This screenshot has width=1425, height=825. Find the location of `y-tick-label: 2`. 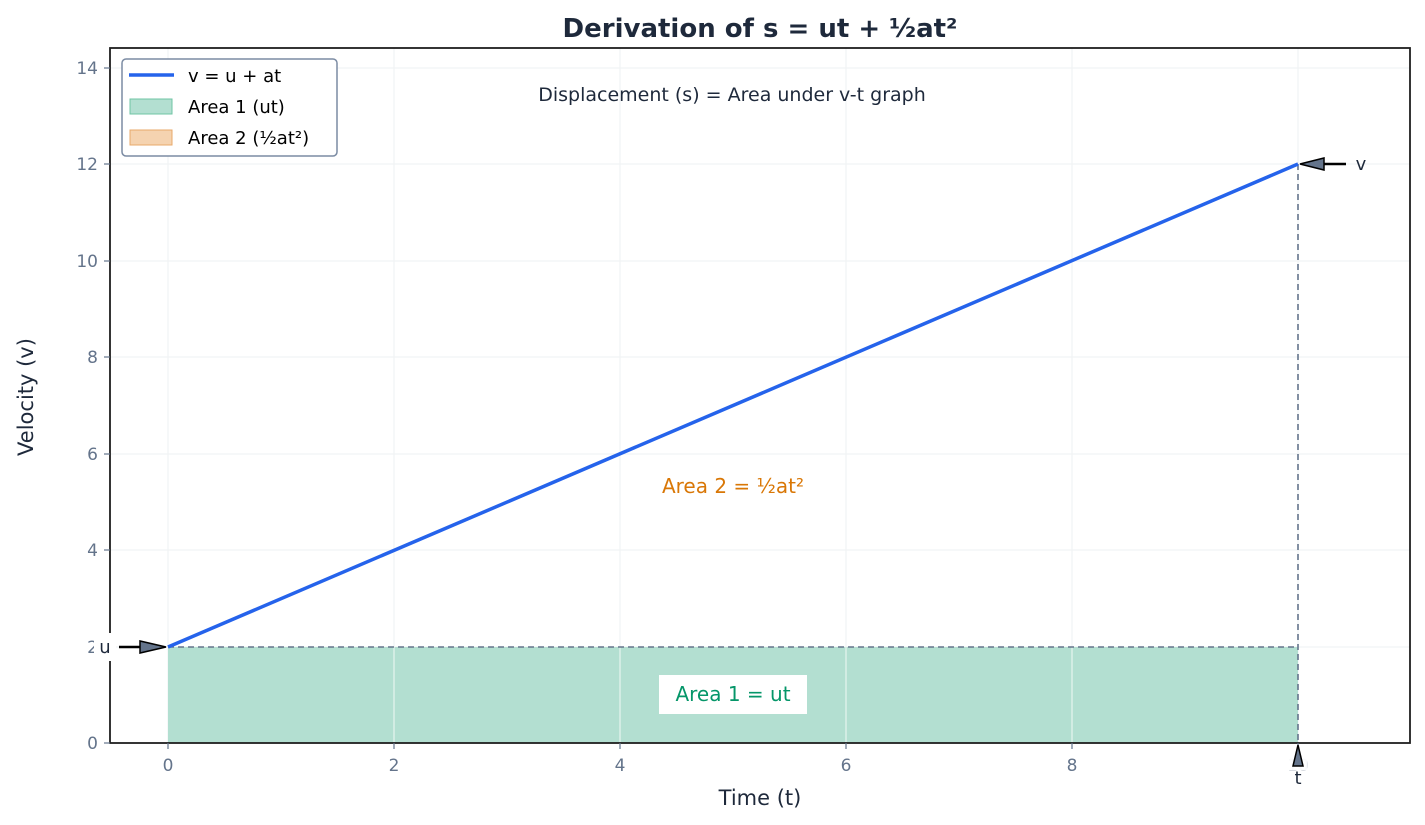

y-tick-label: 2 is located at coordinates (92, 648).